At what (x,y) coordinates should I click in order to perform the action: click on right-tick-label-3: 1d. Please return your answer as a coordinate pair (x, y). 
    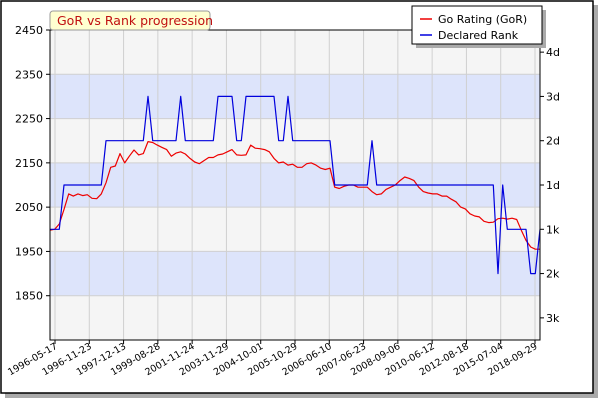
    Looking at the image, I should click on (553, 185).